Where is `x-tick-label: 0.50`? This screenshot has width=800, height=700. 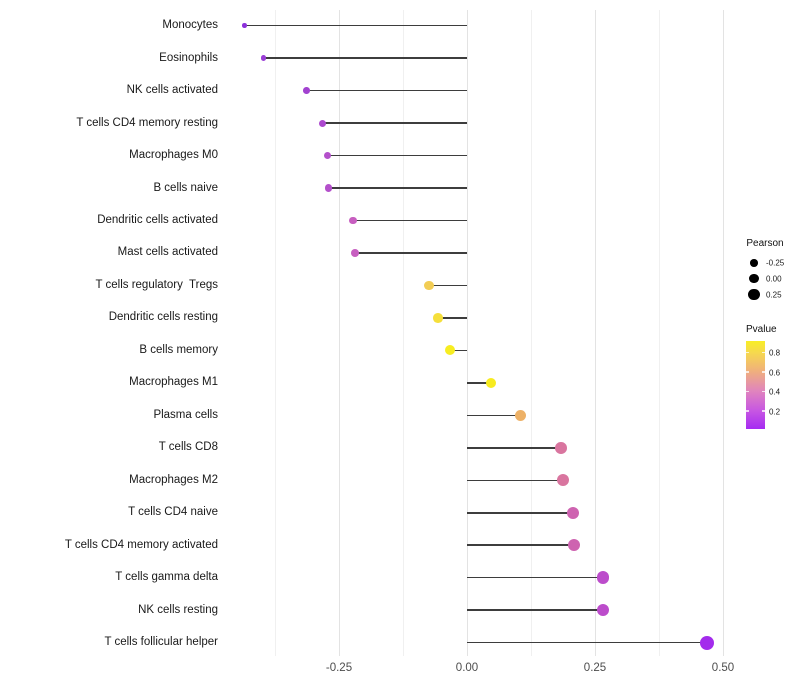
x-tick-label: 0.50 is located at coordinates (723, 668).